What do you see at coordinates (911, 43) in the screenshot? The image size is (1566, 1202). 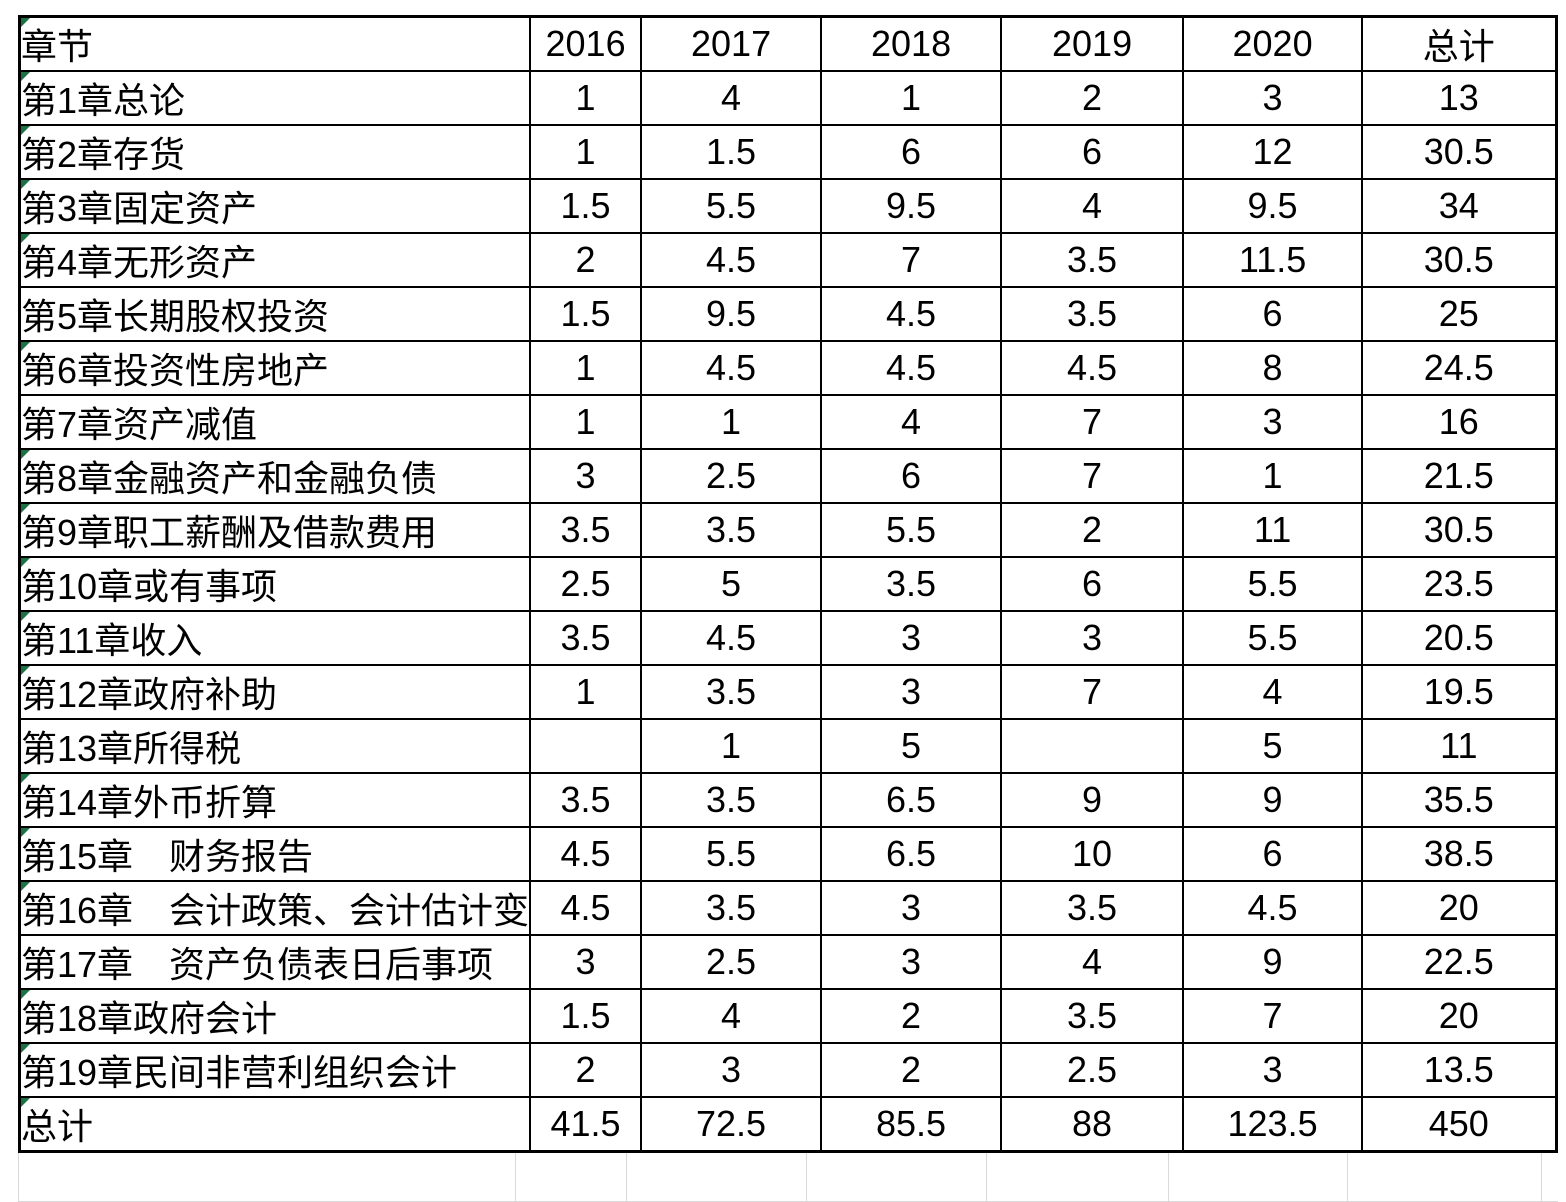 I see `column-header-year: 2018` at bounding box center [911, 43].